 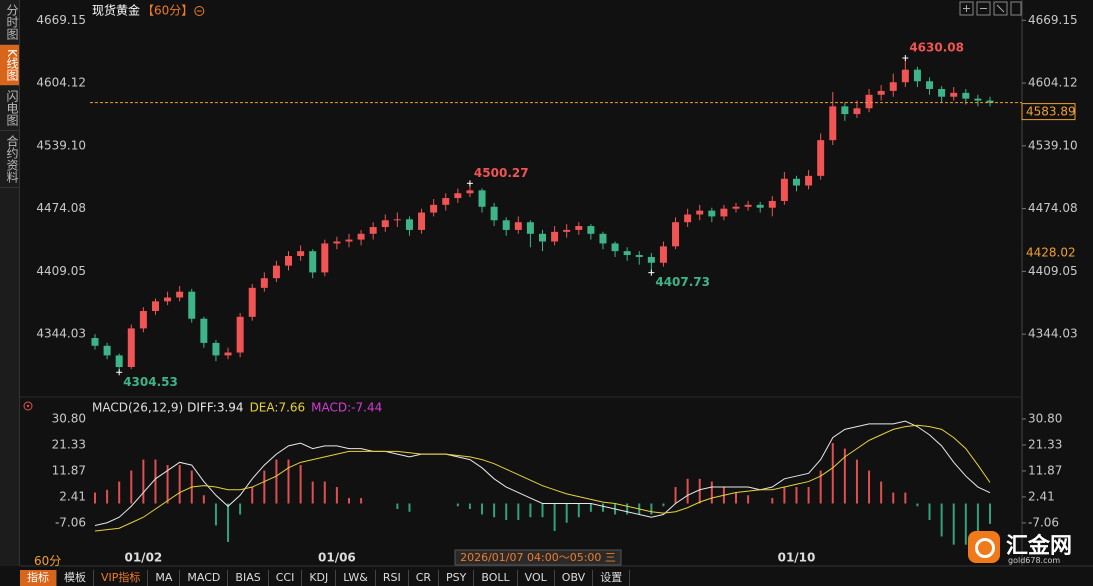 I want to click on y-tick-label-right: 21.33, so click(x=1045, y=444).